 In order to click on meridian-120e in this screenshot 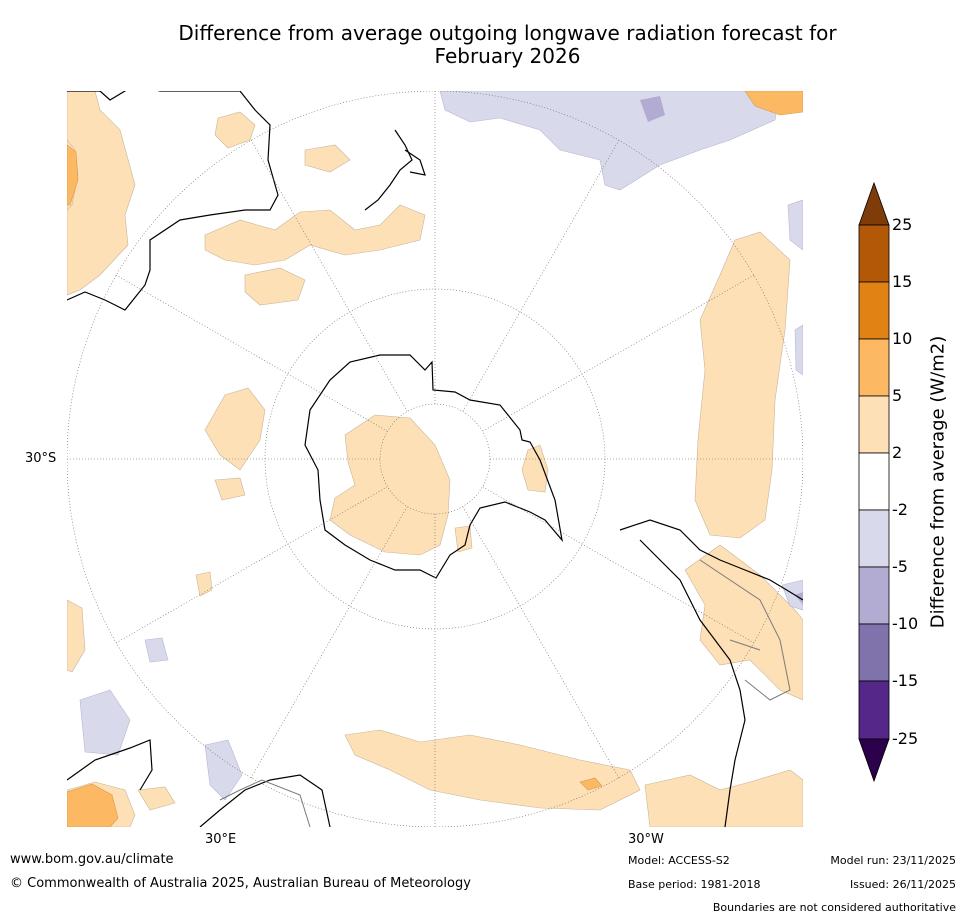, I will do `click(251, 353)`.